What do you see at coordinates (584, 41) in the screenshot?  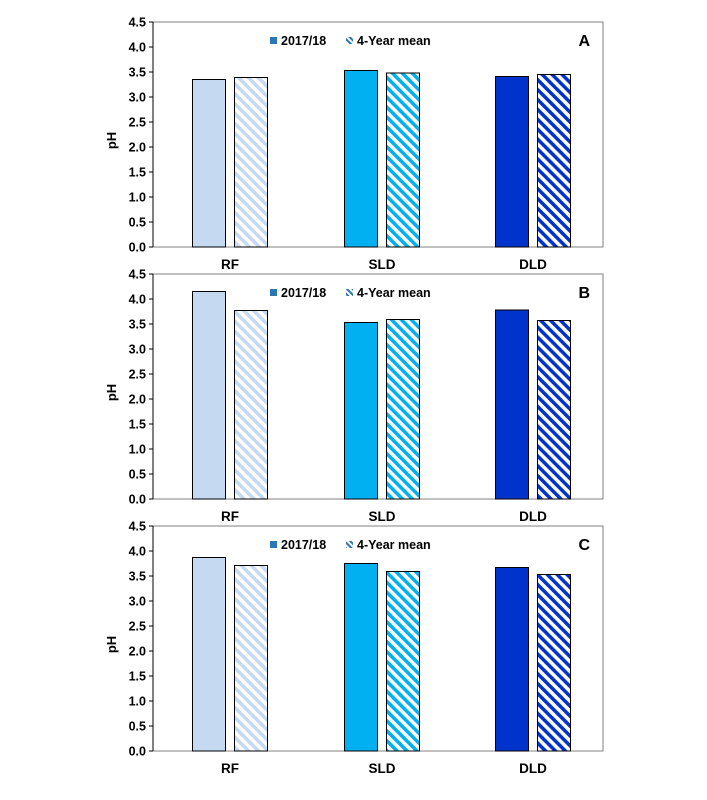 I see `panel-letter: A` at bounding box center [584, 41].